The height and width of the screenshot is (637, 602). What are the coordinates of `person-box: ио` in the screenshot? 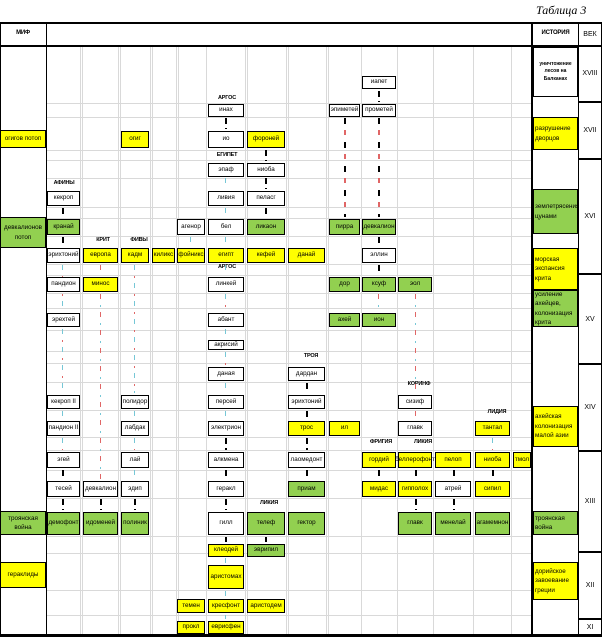 It's located at (226, 139).